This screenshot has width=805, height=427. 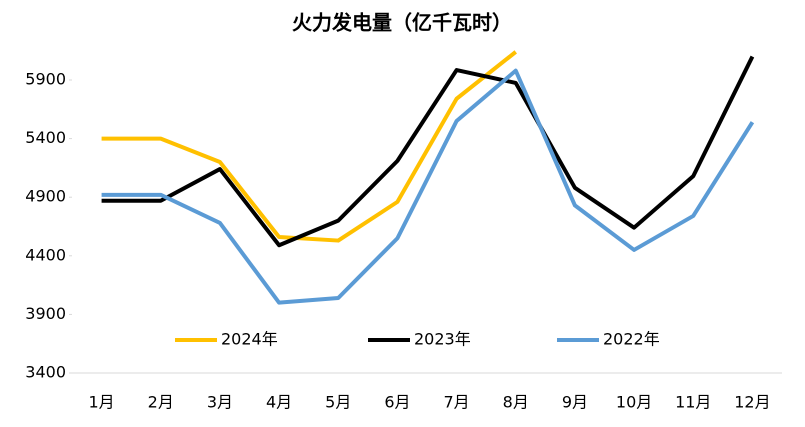 I want to click on x-tick-label: 7月, so click(x=456, y=402).